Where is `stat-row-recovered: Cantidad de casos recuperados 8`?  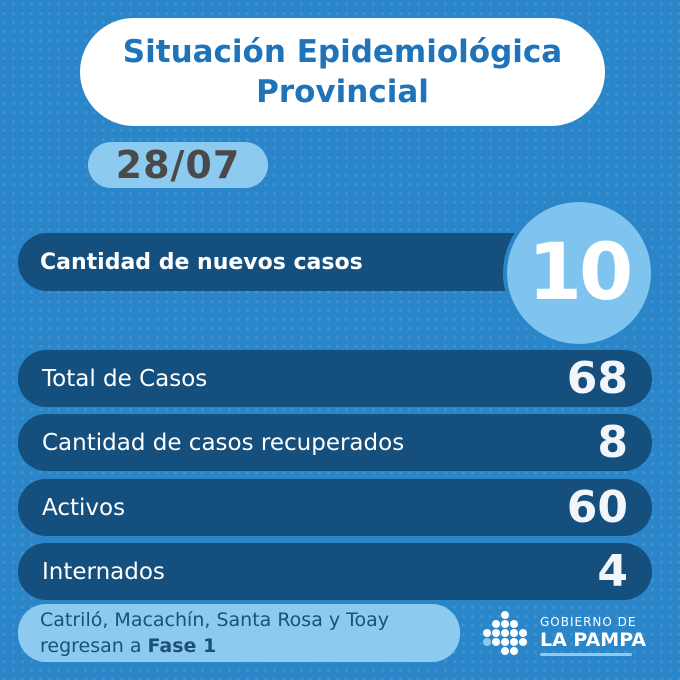 stat-row-recovered: Cantidad de casos recuperados 8 is located at coordinates (335, 442).